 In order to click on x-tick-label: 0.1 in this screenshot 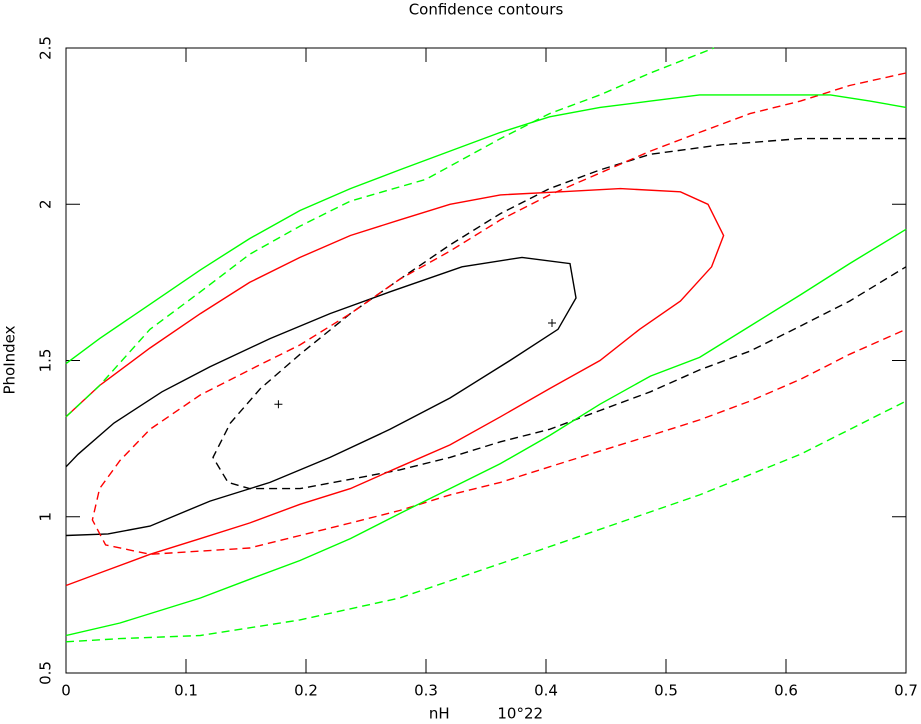, I will do `click(186, 691)`.